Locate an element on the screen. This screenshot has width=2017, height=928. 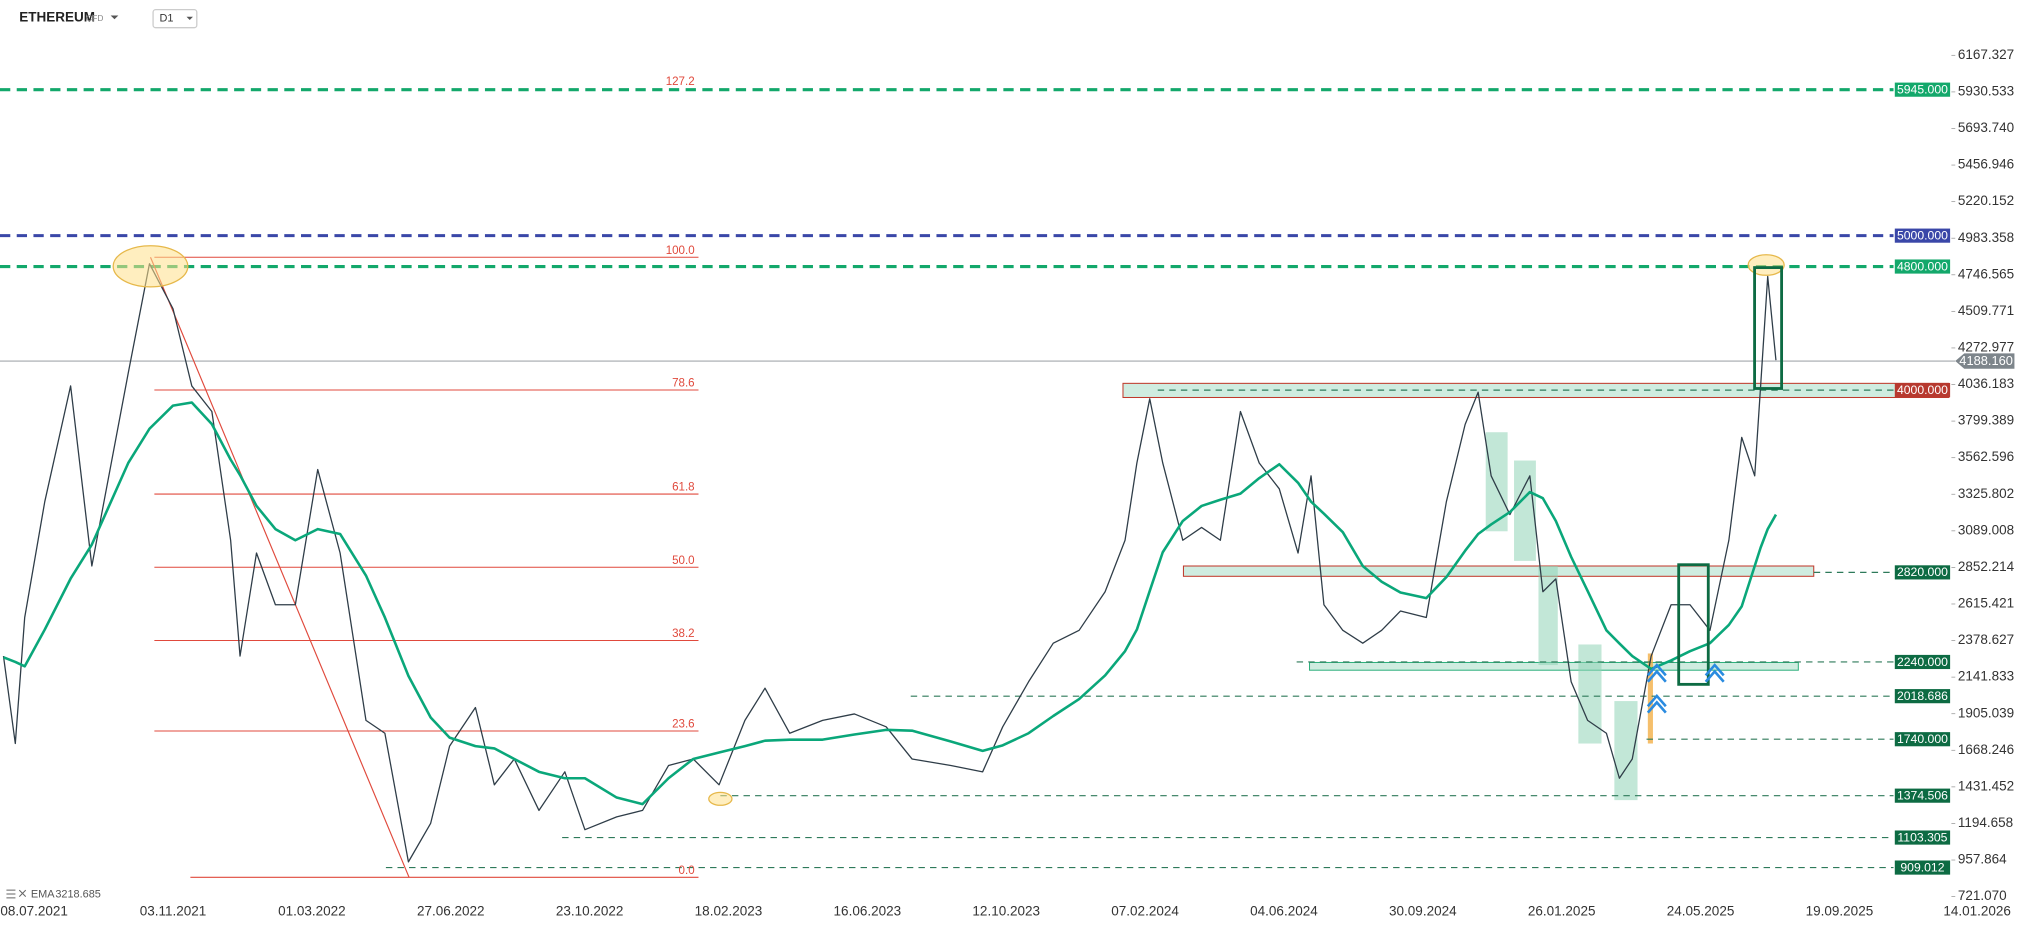
current-price-badge is located at coordinates (1985, 361).